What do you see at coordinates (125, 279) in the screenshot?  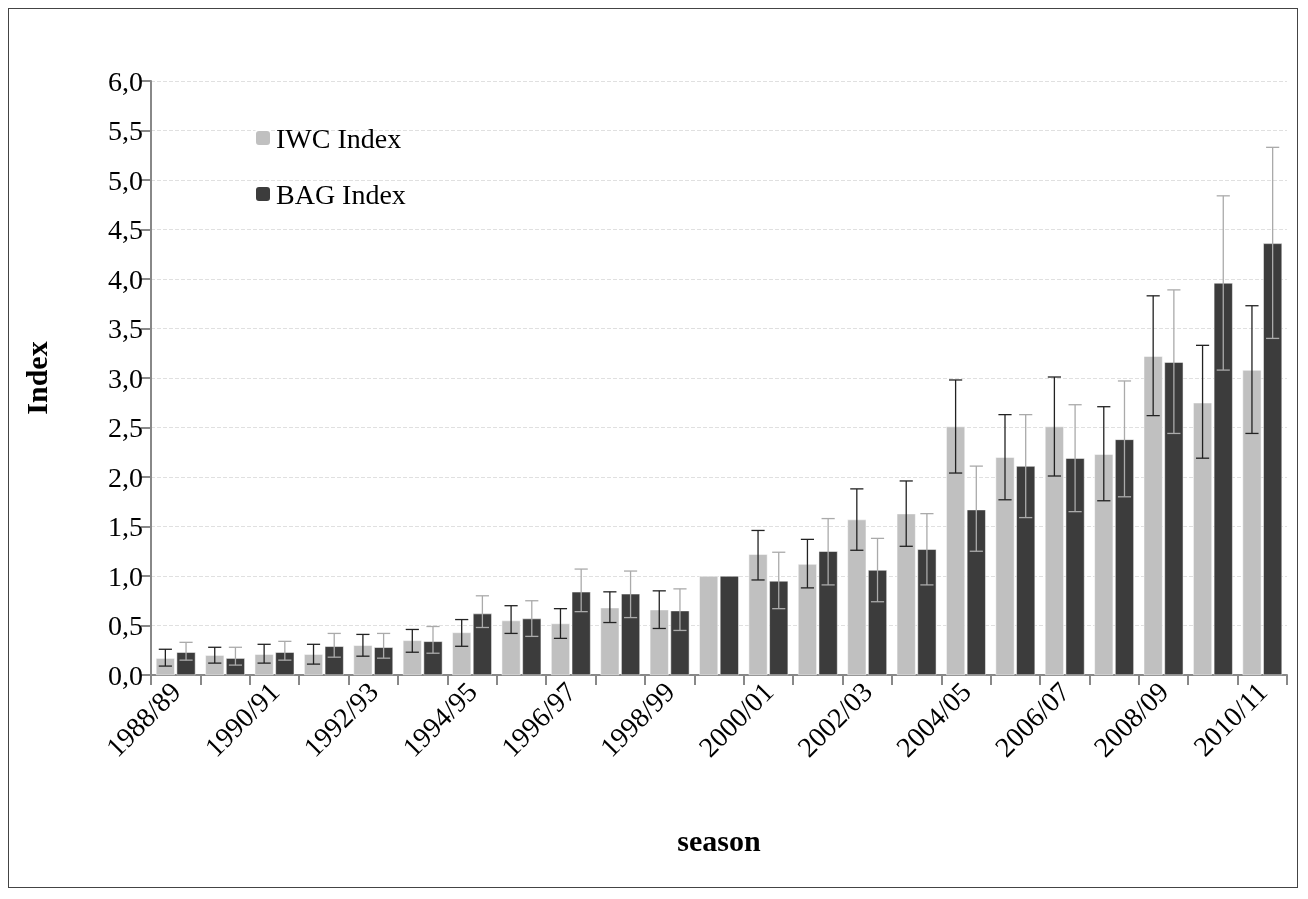 I see `y-tick-label: 4,0` at bounding box center [125, 279].